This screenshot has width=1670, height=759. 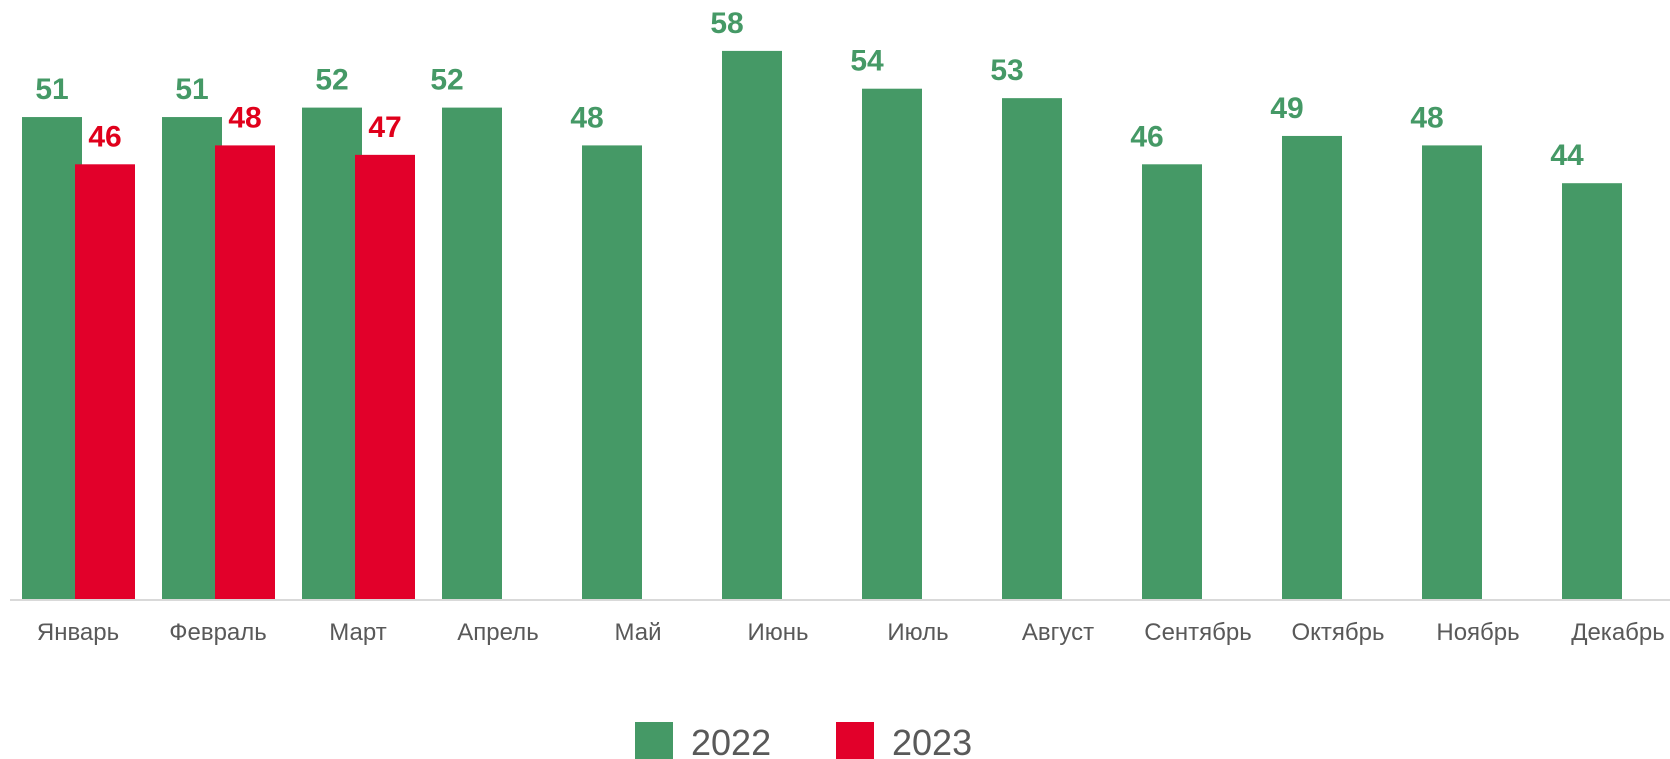 What do you see at coordinates (244, 117) in the screenshot?
I see `value-label-2023-Февраль: 48` at bounding box center [244, 117].